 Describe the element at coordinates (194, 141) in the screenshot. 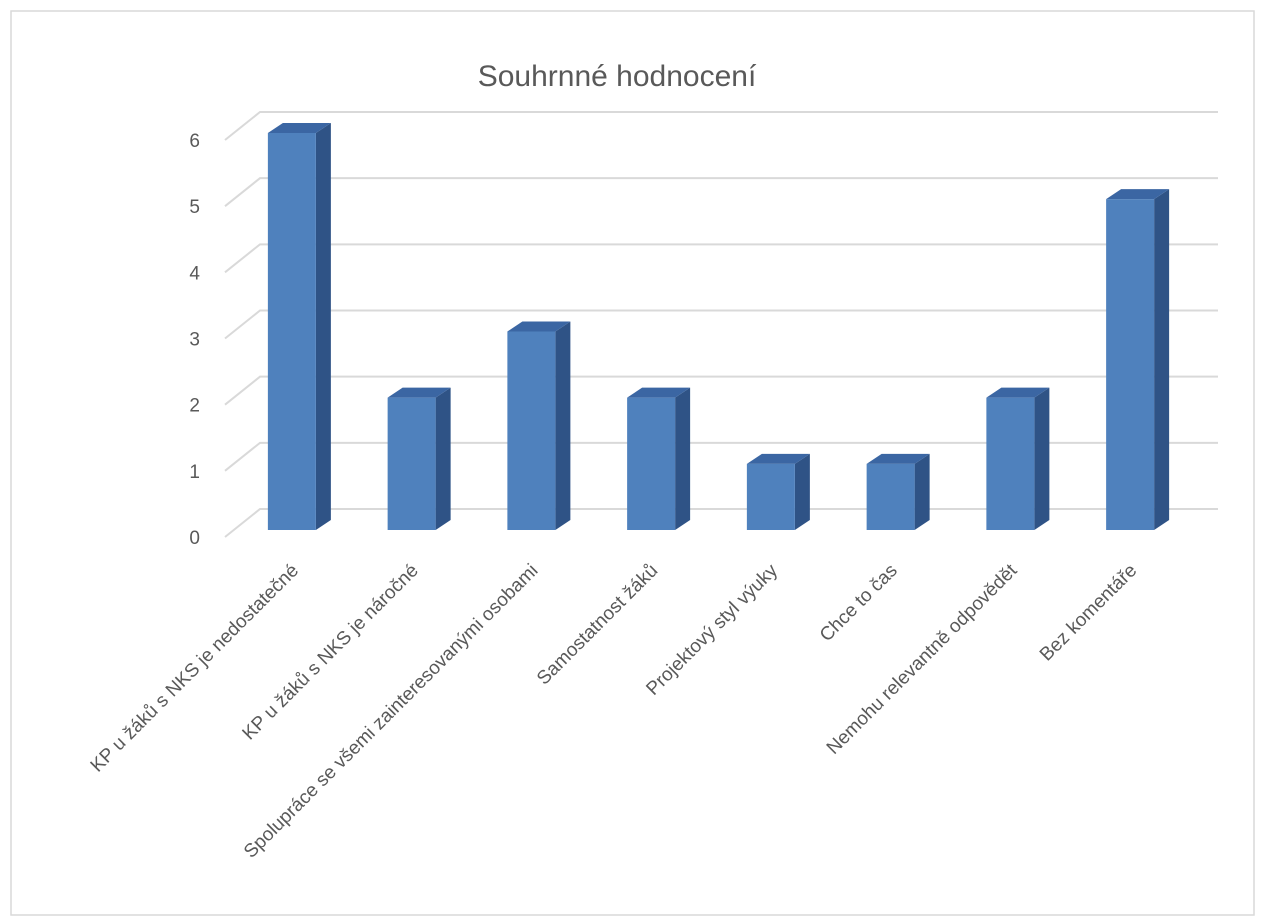

I see `y-tick-label: 6` at that location.